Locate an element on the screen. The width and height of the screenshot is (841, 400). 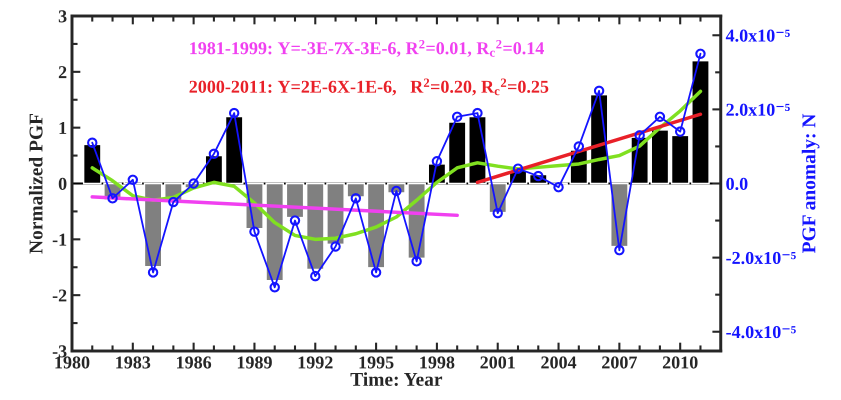
x-tick-label: 2004 is located at coordinates (558, 362).